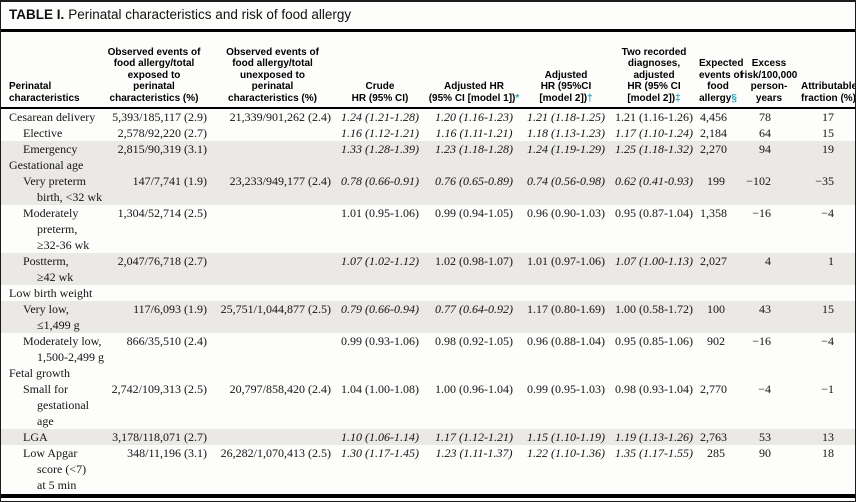 Image resolution: width=856 pixels, height=502 pixels. I want to click on cell-adjusted_hr_model2: 1.22 (1.10-1.36), so click(566, 469).